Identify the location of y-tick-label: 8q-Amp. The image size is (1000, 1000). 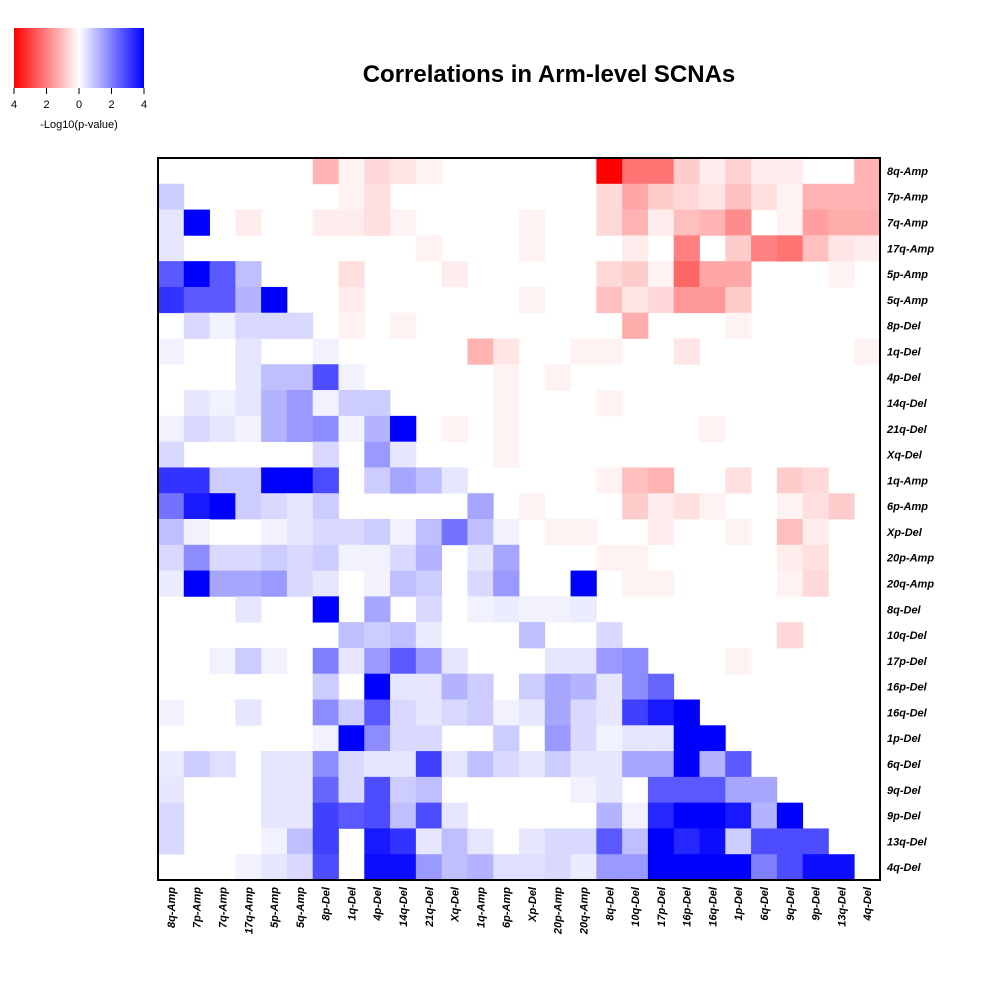
(907, 172).